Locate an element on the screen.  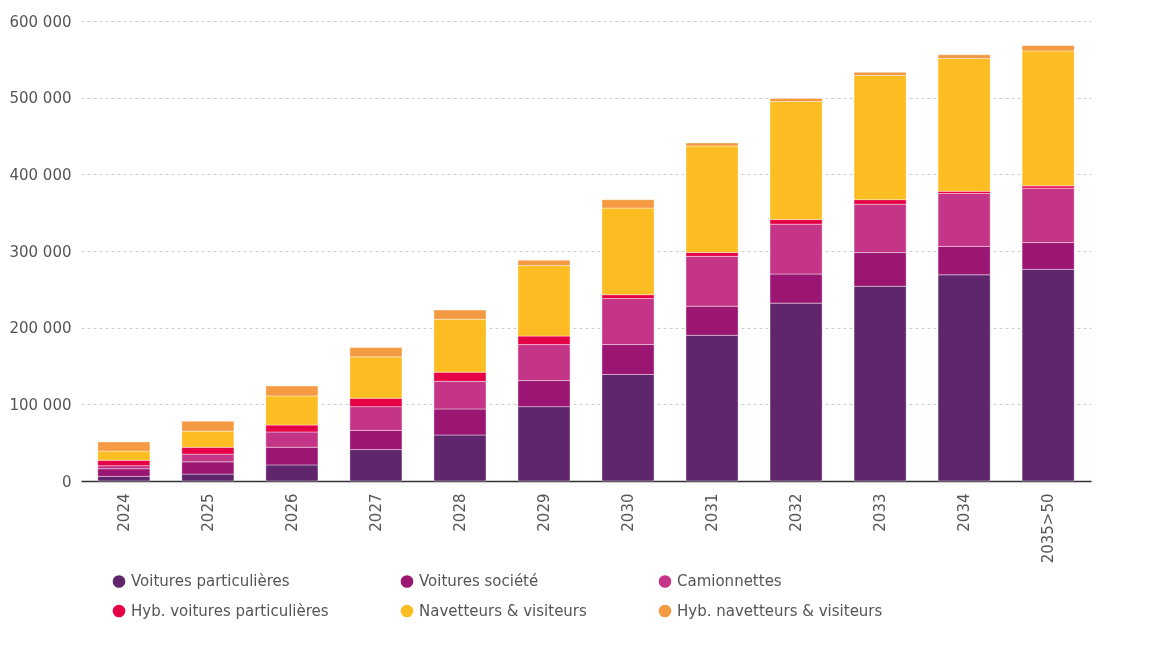
x-tick-label: 2024 is located at coordinates (123, 512).